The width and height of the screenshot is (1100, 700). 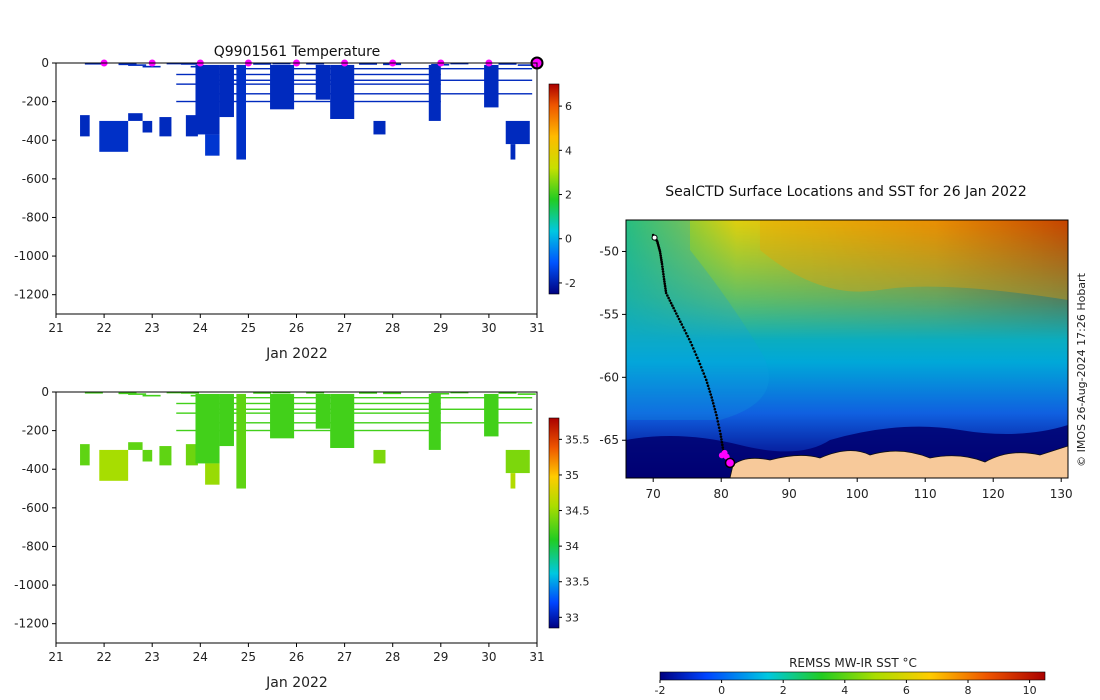 What do you see at coordinates (654, 237) in the screenshot?
I see `deployment-island` at bounding box center [654, 237].